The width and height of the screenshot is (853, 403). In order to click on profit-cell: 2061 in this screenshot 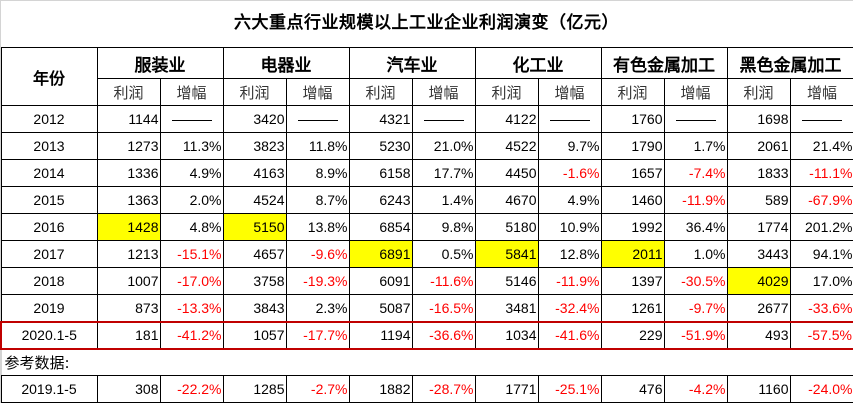, I will do `click(758, 146)`.